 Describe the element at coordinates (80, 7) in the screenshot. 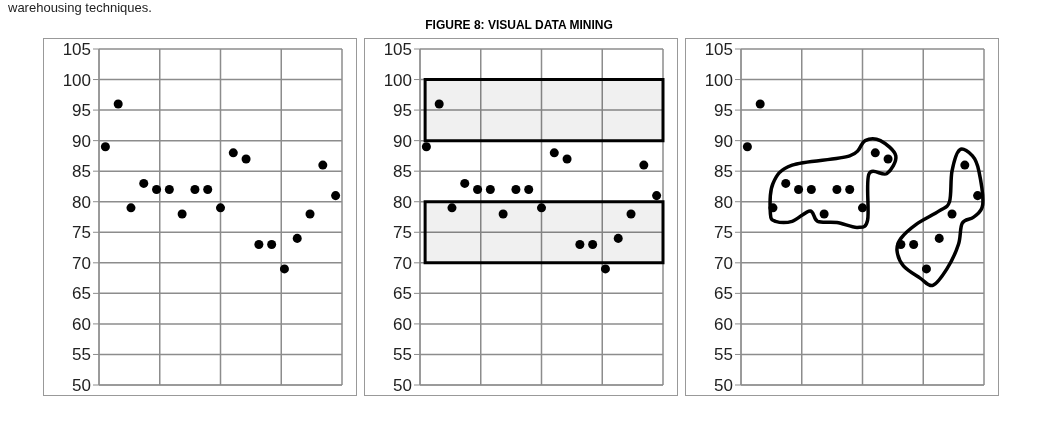

I see `text: warehousing techniques.` at that location.